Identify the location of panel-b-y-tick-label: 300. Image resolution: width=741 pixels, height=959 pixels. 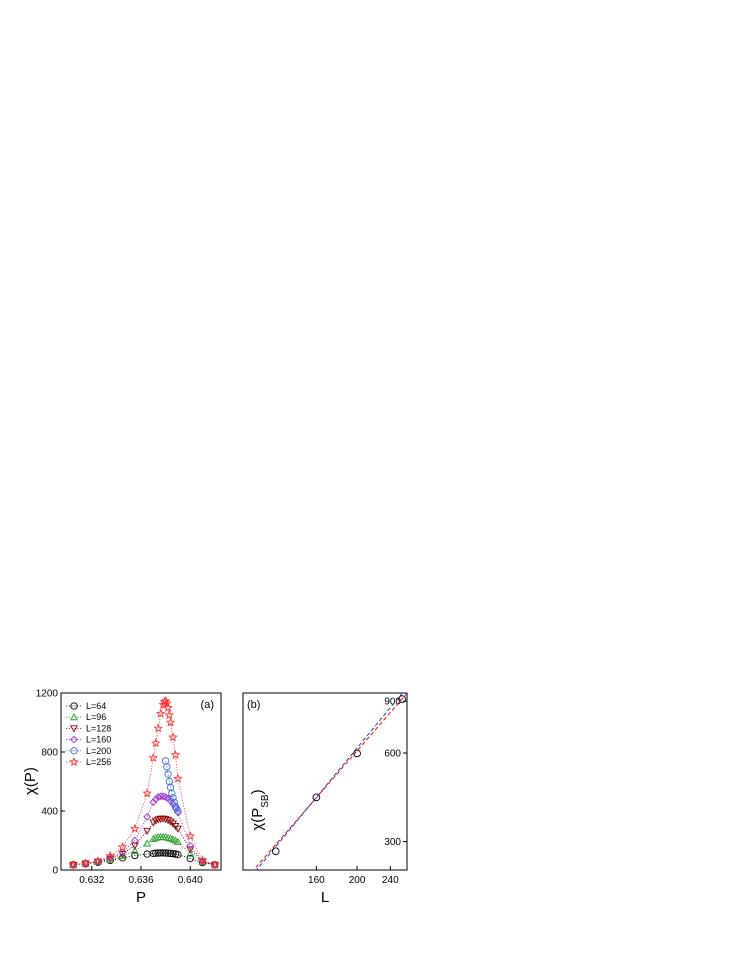
(392, 842).